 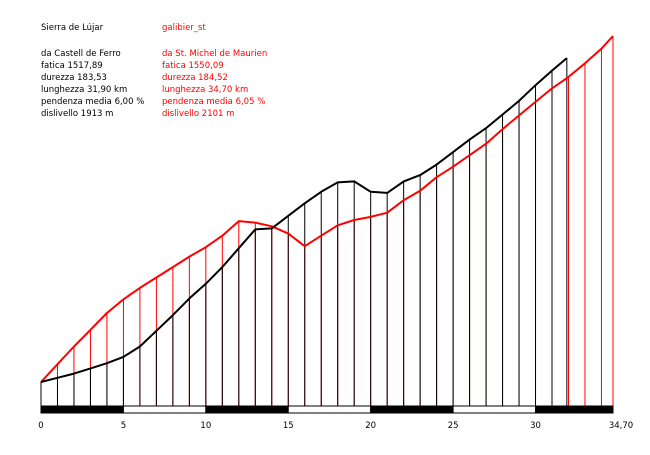 What do you see at coordinates (72, 66) in the screenshot?
I see `profile-a-fatica: fatica 1517,89` at bounding box center [72, 66].